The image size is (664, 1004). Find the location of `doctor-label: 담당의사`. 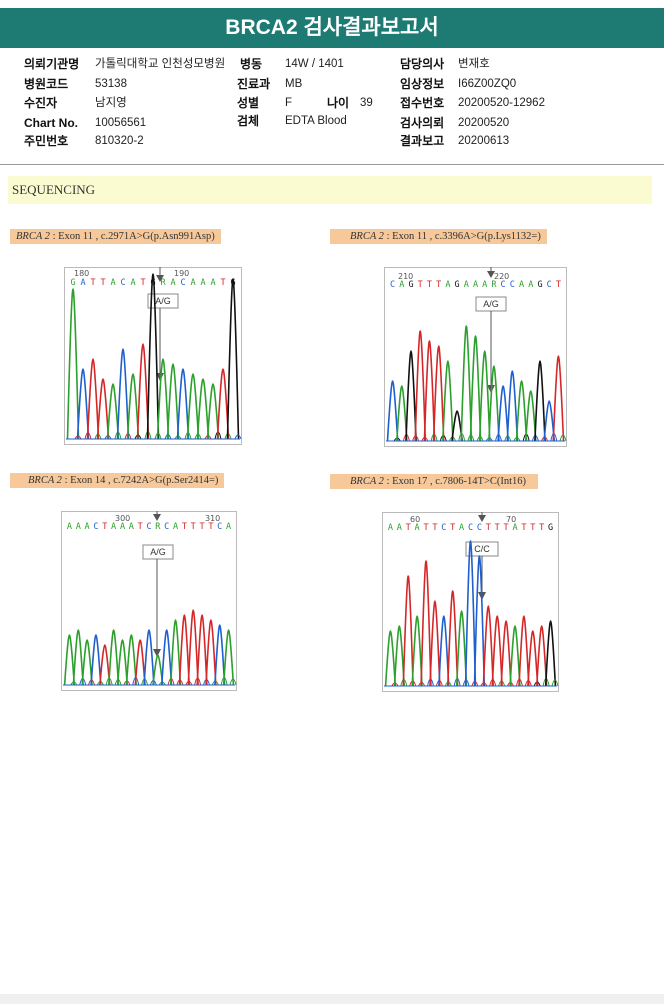

doctor-label: 담당의사 is located at coordinates (422, 64).